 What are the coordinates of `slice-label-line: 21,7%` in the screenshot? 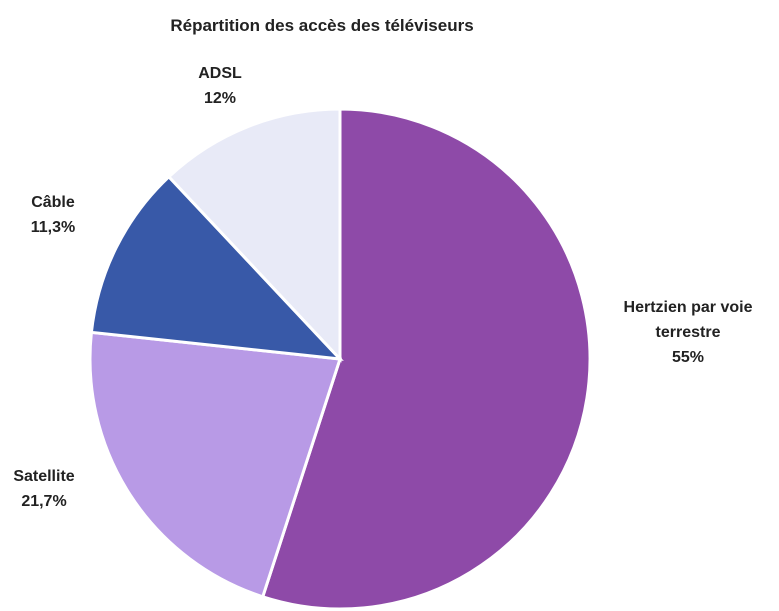 It's located at (43, 501).